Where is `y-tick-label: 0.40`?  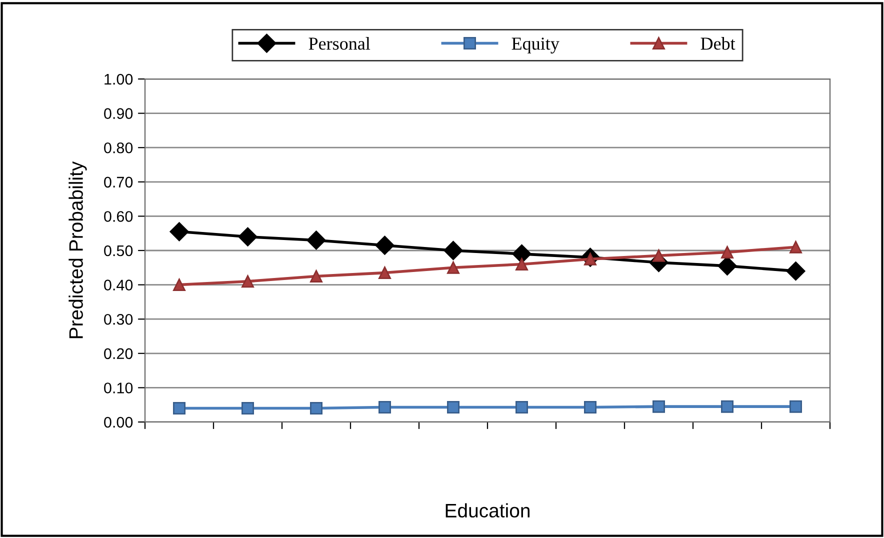
y-tick-label: 0.40 is located at coordinates (118, 285).